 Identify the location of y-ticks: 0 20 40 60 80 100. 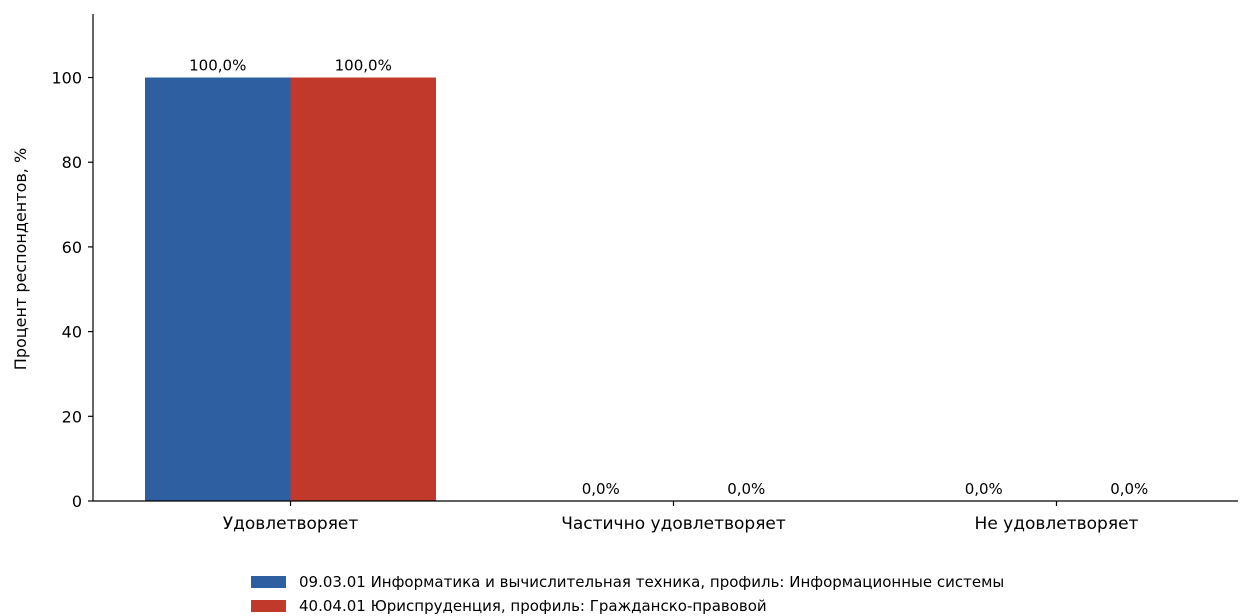
(72, 290).